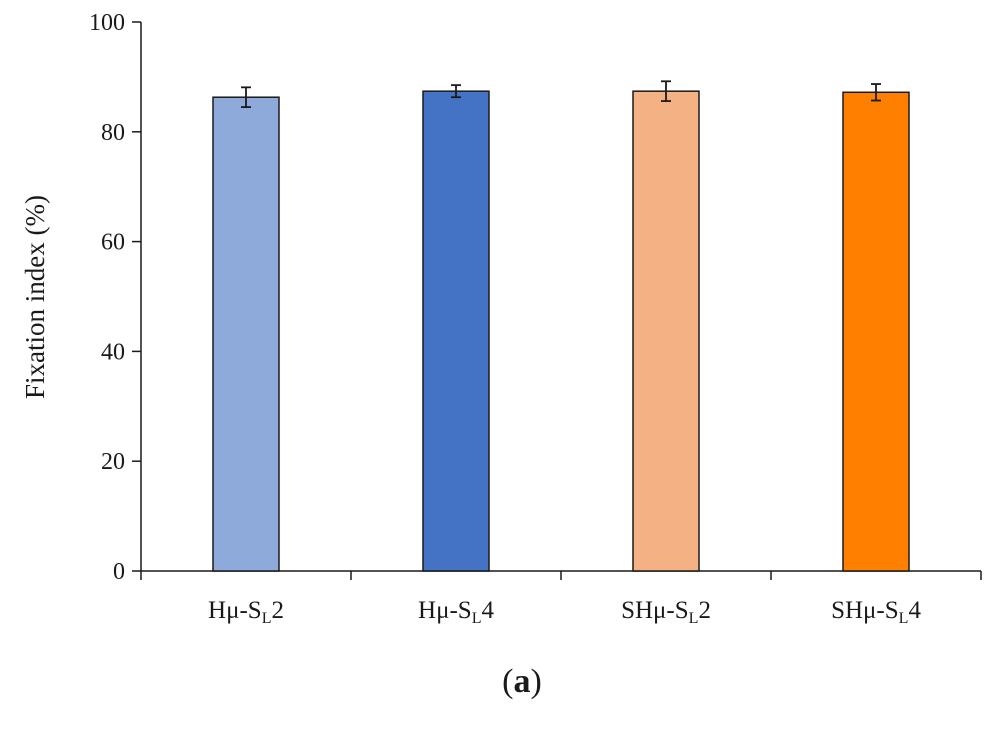 Image resolution: width=992 pixels, height=730 pixels. Describe the element at coordinates (113, 133) in the screenshot. I see `y-tick-label: 80` at that location.